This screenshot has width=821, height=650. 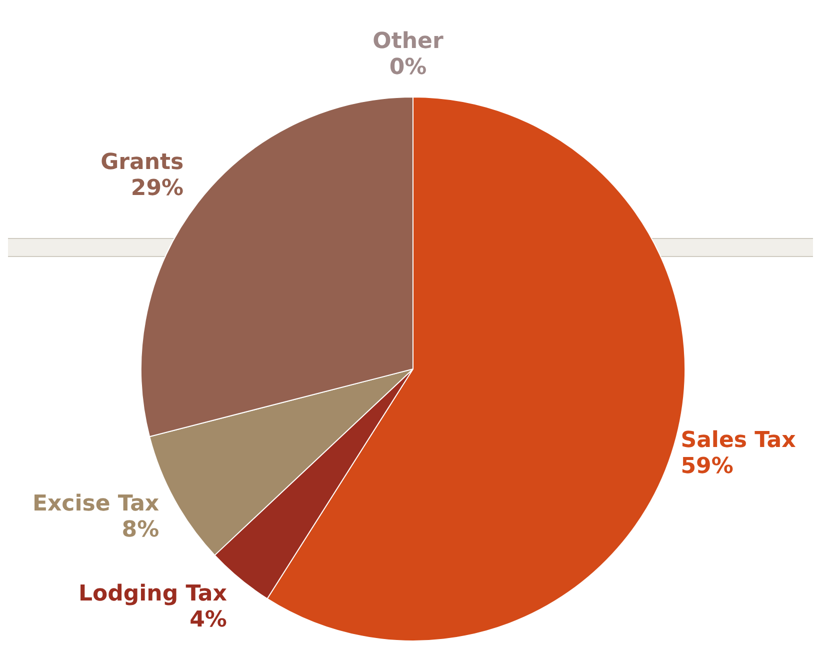 What do you see at coordinates (408, 67) in the screenshot?
I see `text: 0%` at bounding box center [408, 67].